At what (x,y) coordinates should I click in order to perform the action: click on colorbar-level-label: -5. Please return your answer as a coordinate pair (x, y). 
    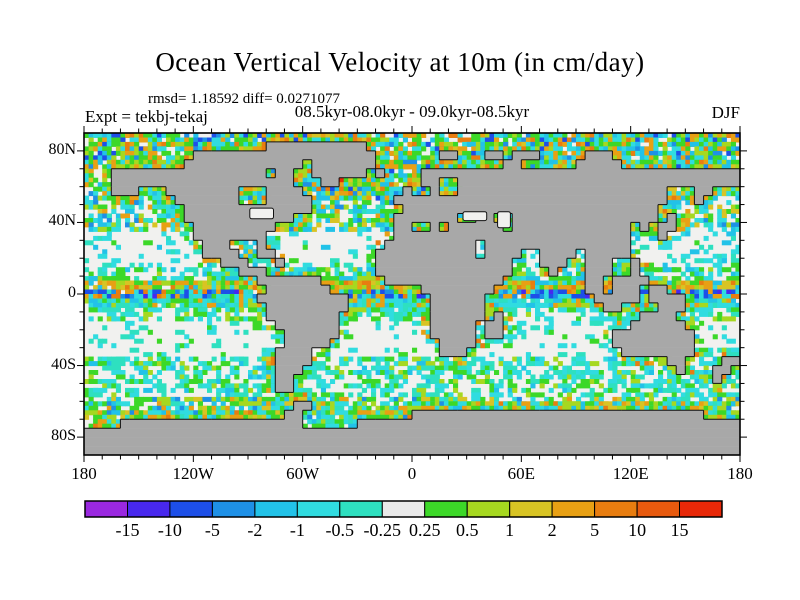
    Looking at the image, I should click on (212, 530).